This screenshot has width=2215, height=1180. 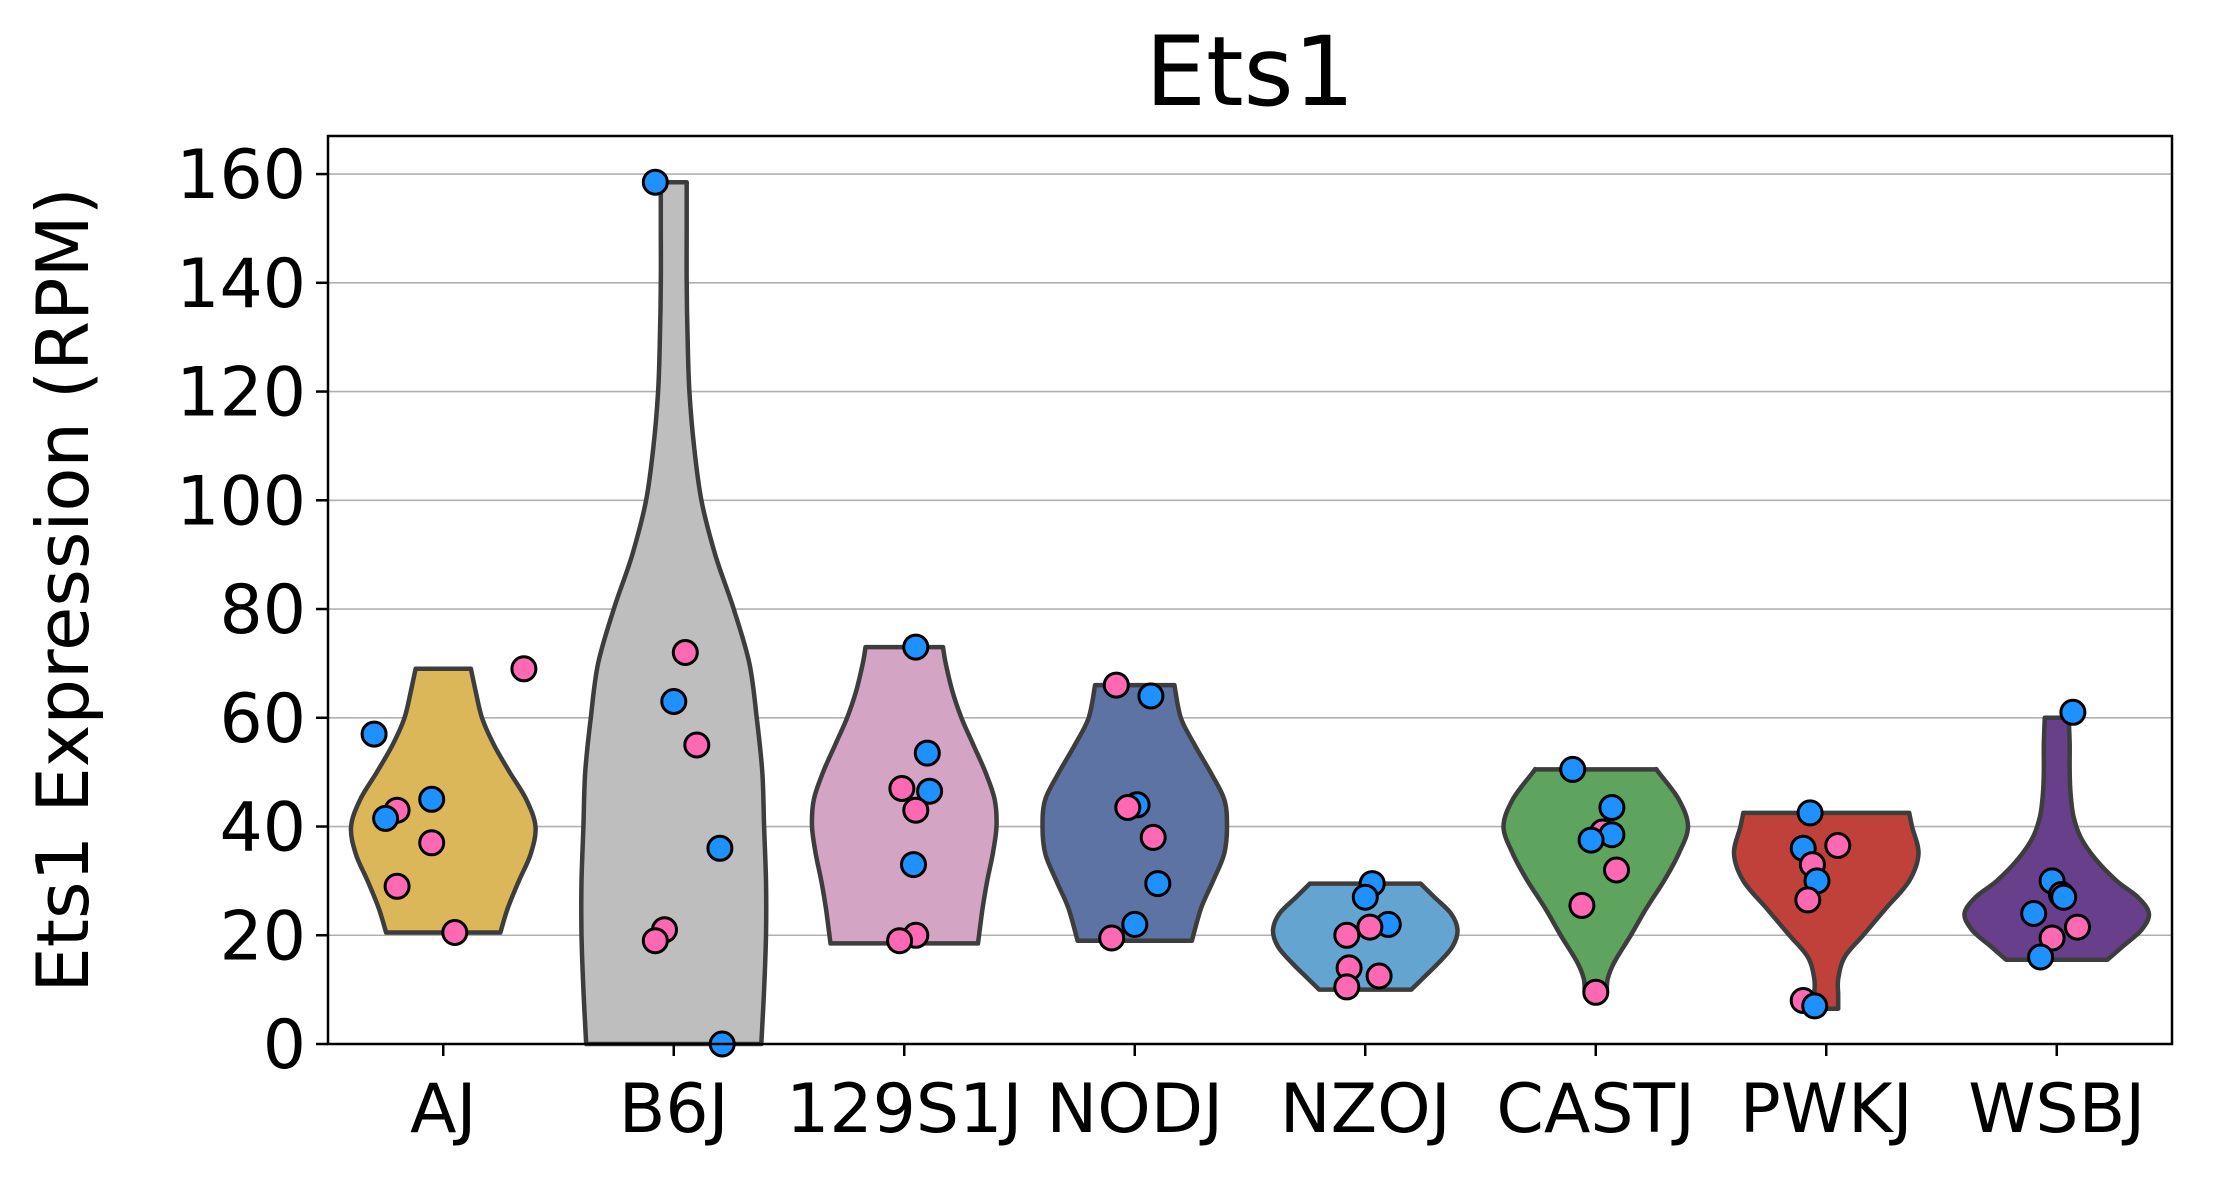 What do you see at coordinates (2057, 838) in the screenshot?
I see `violin-wsbj` at bounding box center [2057, 838].